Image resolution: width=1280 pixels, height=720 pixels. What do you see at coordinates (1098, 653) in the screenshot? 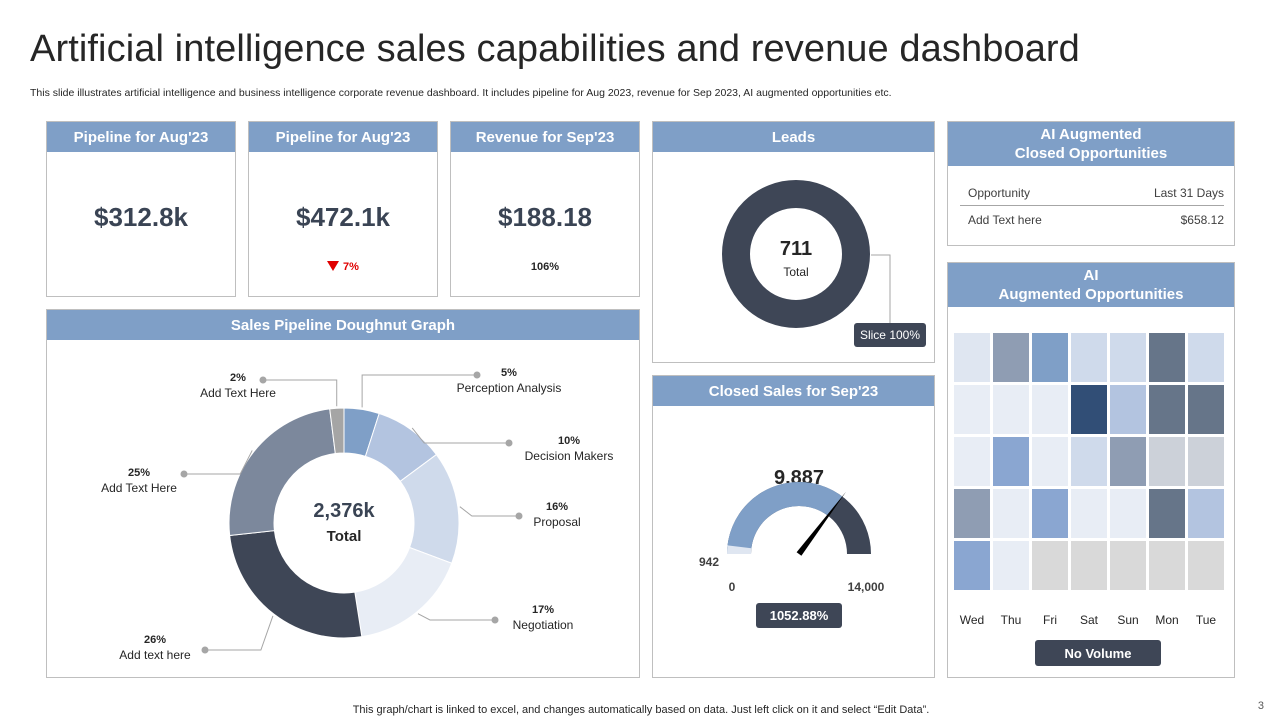
I see `no-volume-button: No Volume` at bounding box center [1098, 653].